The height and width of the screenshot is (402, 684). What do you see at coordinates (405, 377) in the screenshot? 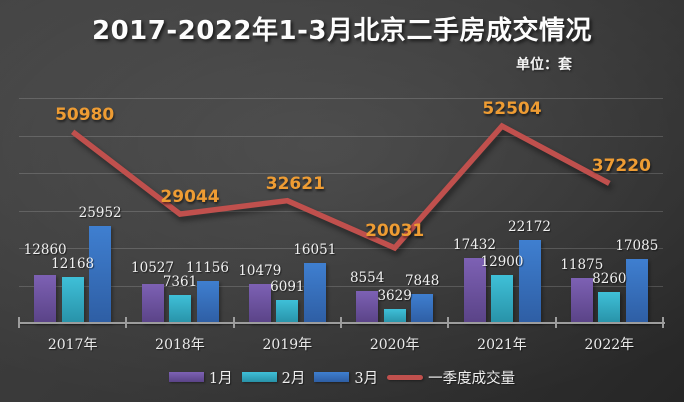
I see `legend-line-swatch-icon` at bounding box center [405, 377].